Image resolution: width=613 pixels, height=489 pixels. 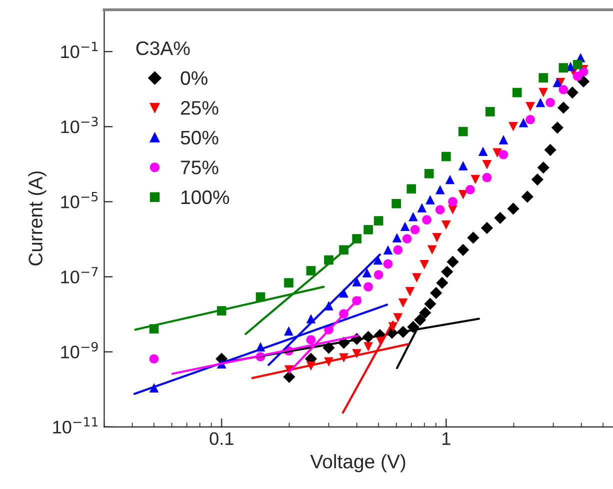 What do you see at coordinates (199, 107) in the screenshot?
I see `legend-label: 25%` at bounding box center [199, 107].